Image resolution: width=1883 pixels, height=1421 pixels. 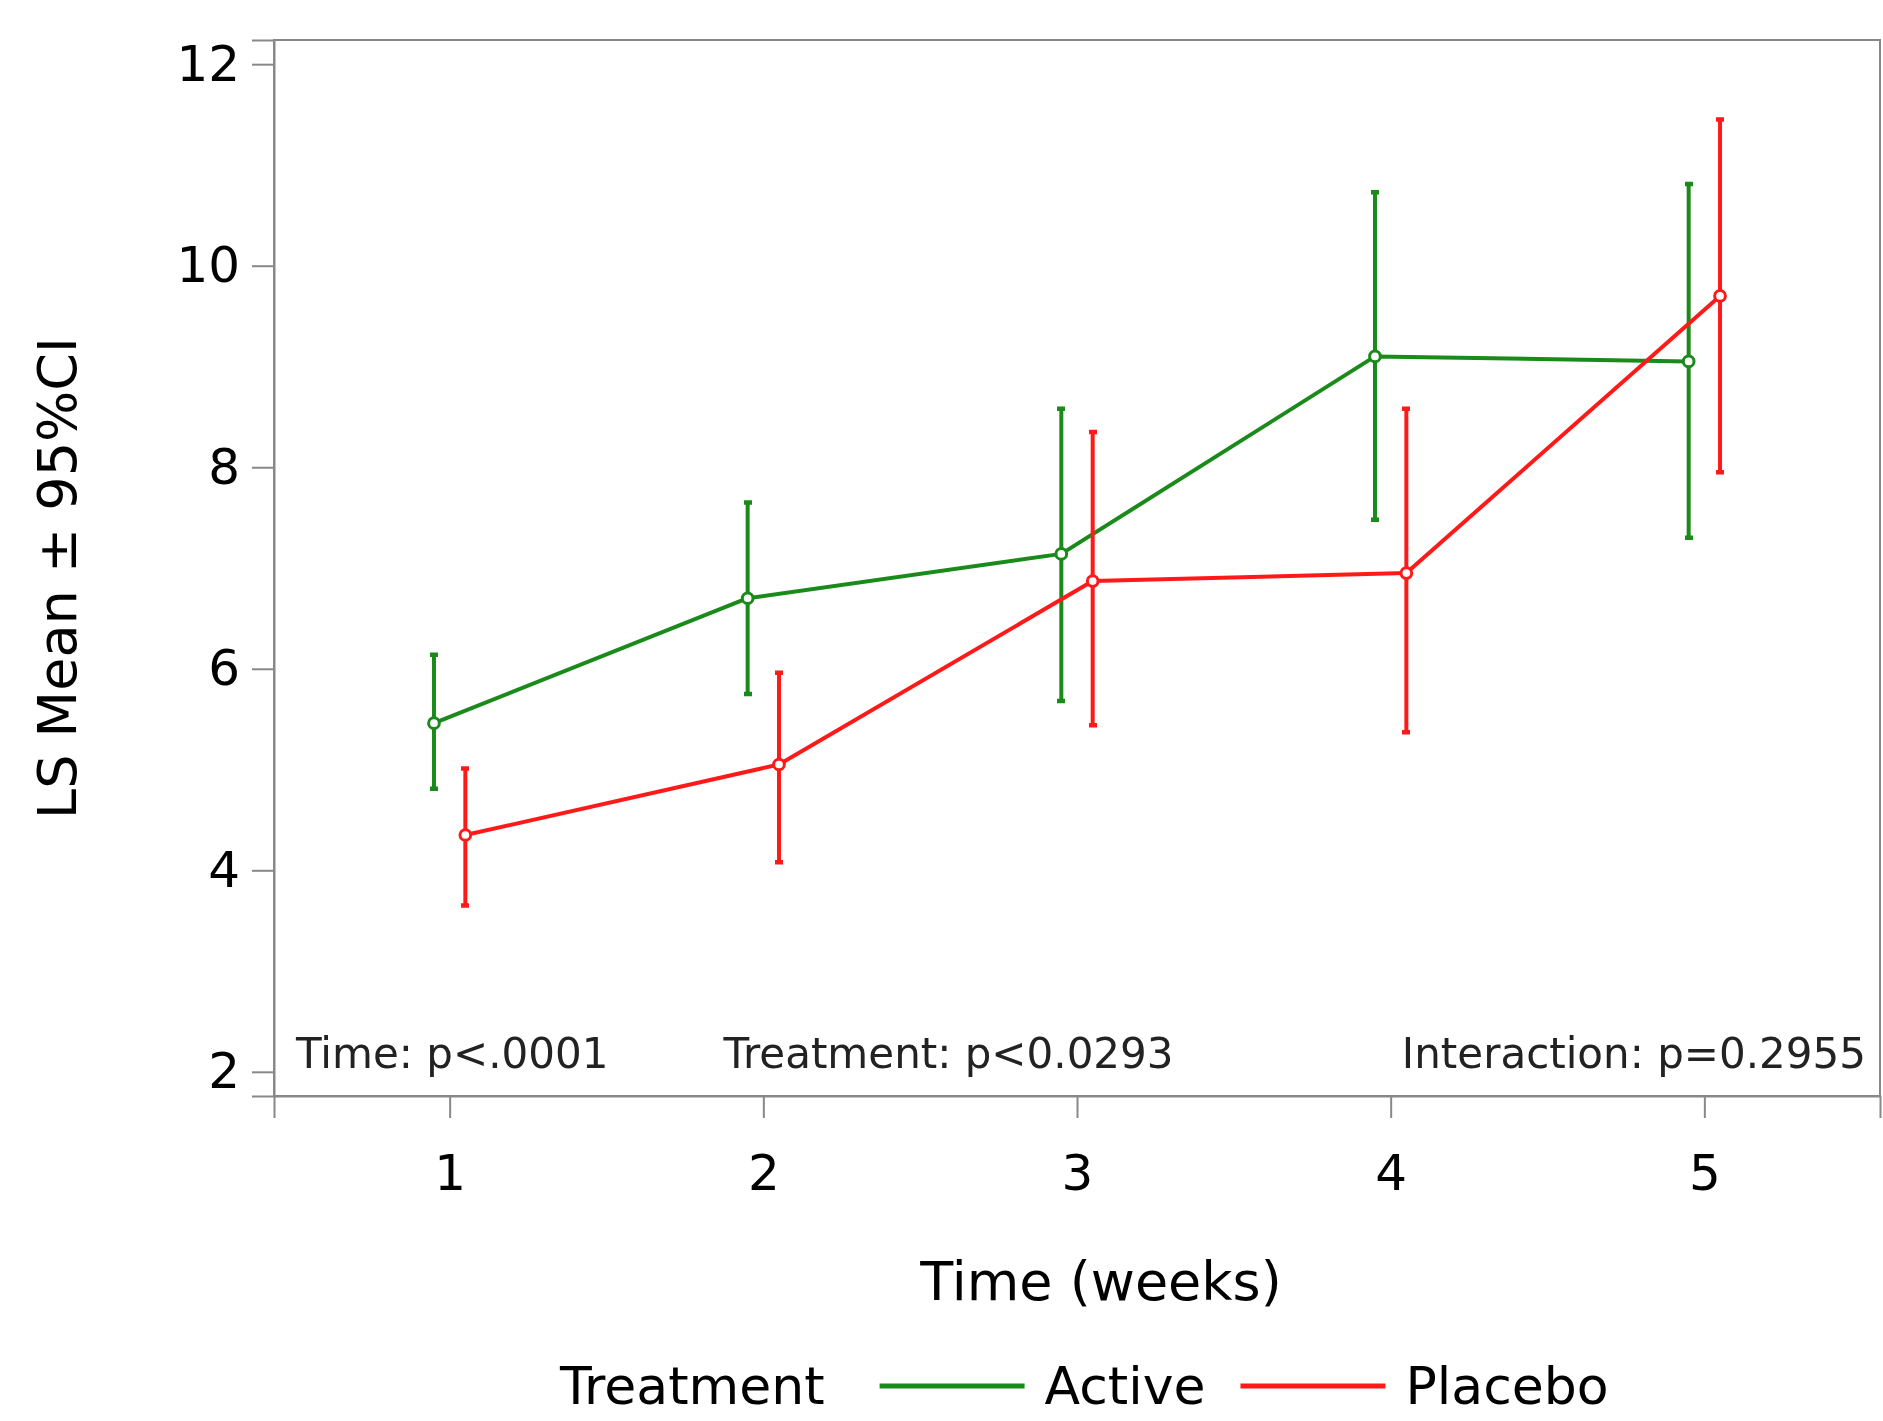 I want to click on x-tick-label: 5, so click(x=1704, y=1172).